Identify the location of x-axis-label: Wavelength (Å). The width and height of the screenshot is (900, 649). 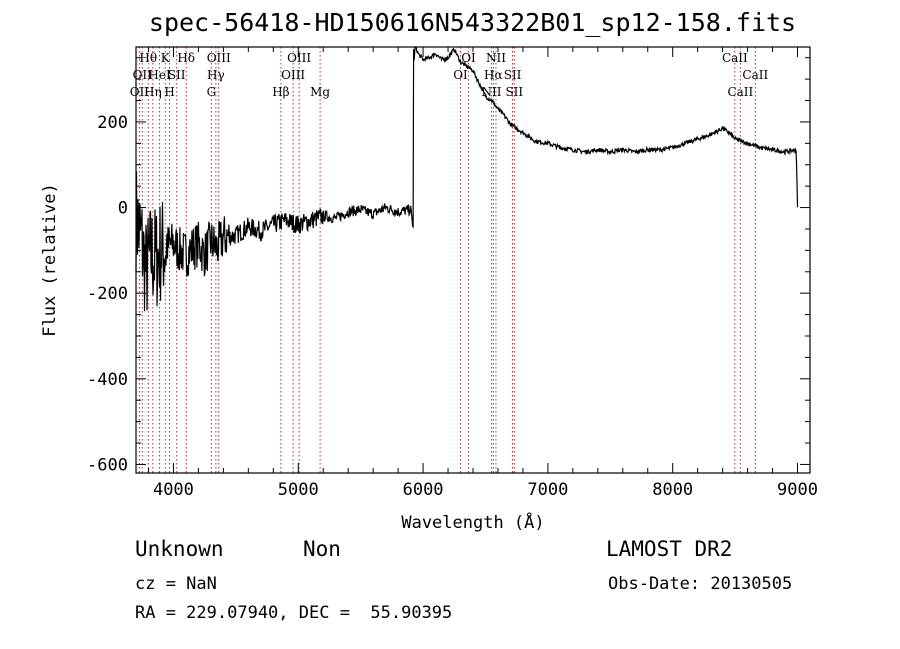
(472, 522).